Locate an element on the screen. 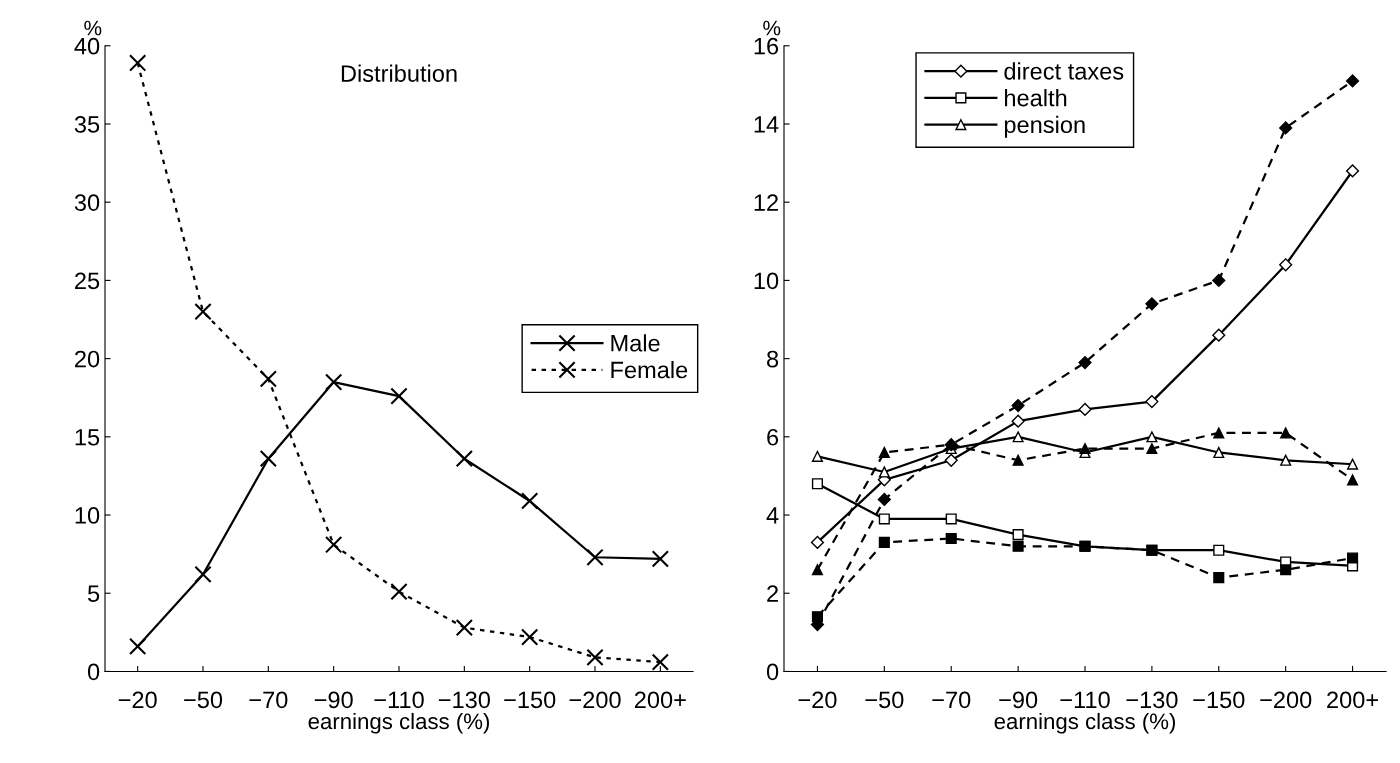 This screenshot has height=763, width=1400. y-tick-label: 8 is located at coordinates (773, 359).